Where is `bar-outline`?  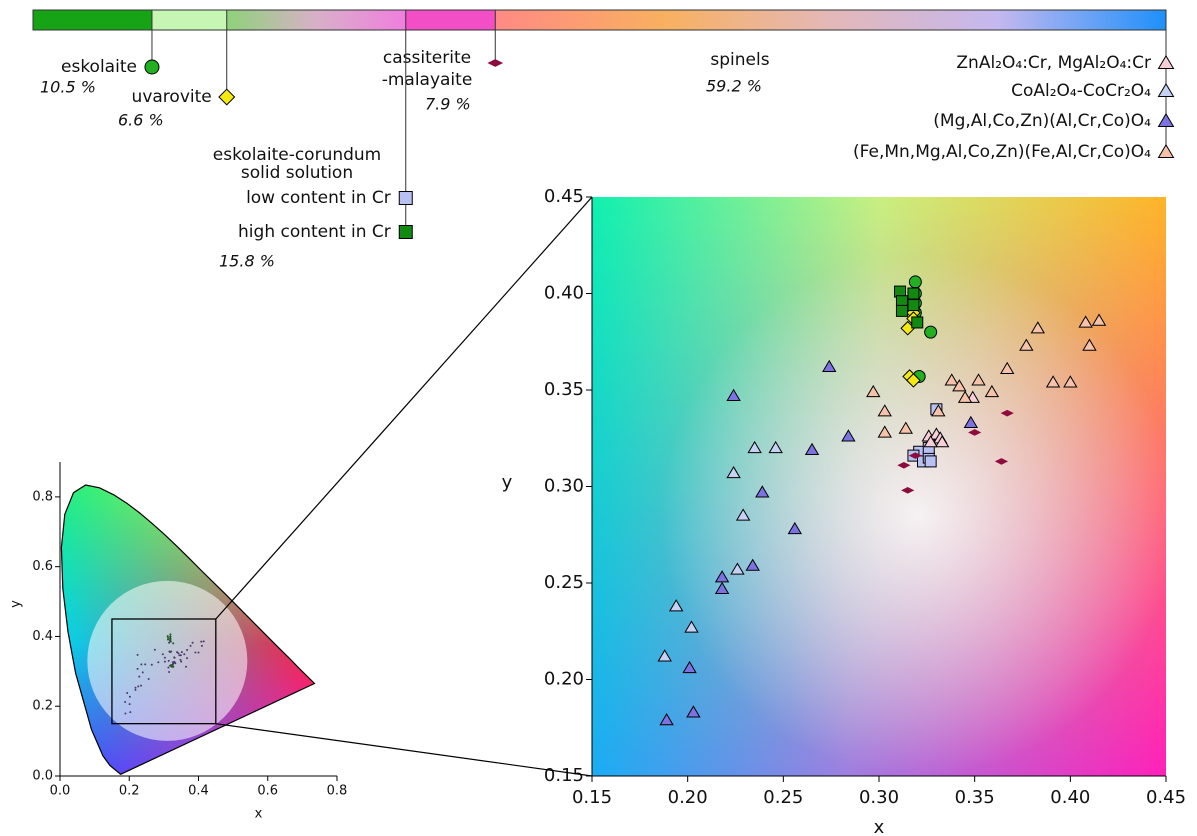 bar-outline is located at coordinates (599, 20).